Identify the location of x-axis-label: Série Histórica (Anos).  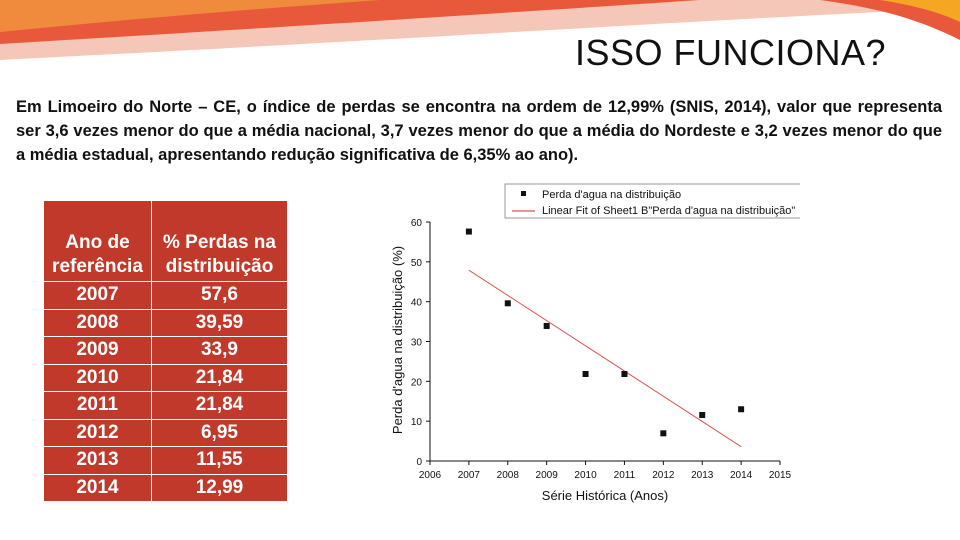
(605, 495).